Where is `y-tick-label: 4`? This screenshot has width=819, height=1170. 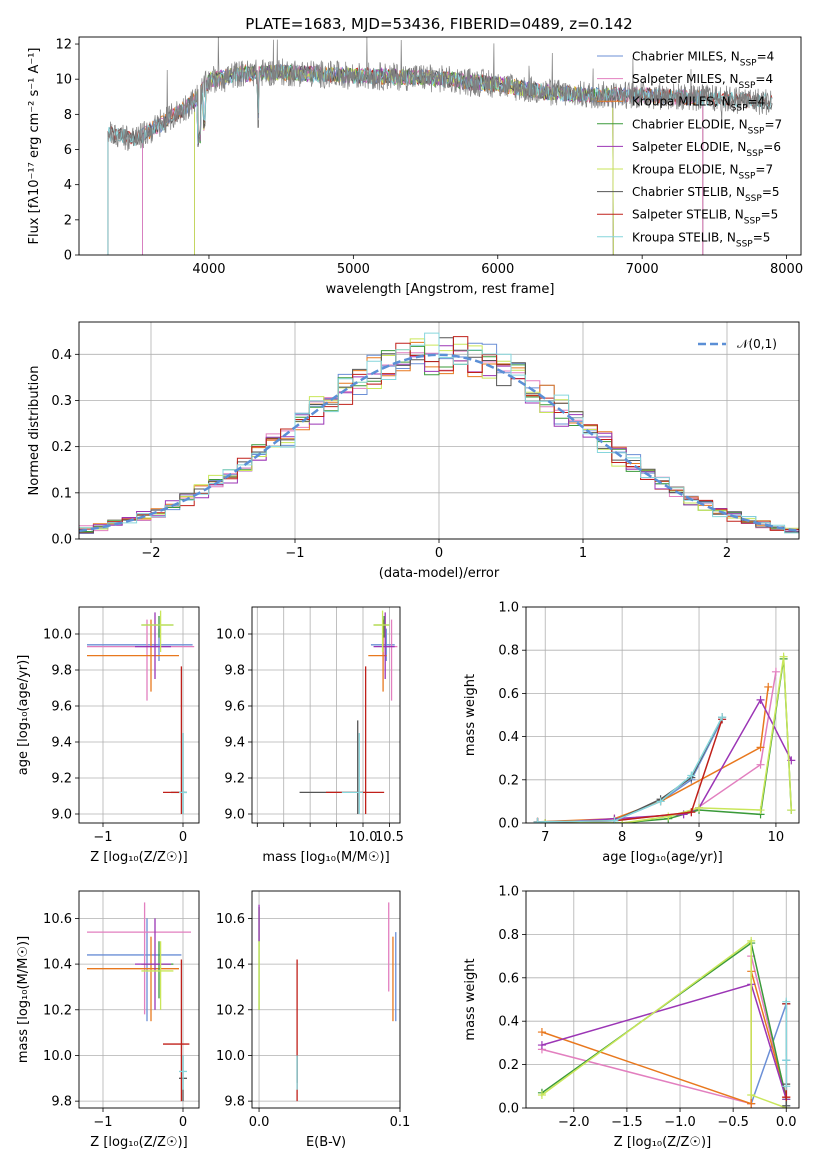
y-tick-label: 4 is located at coordinates (68, 185).